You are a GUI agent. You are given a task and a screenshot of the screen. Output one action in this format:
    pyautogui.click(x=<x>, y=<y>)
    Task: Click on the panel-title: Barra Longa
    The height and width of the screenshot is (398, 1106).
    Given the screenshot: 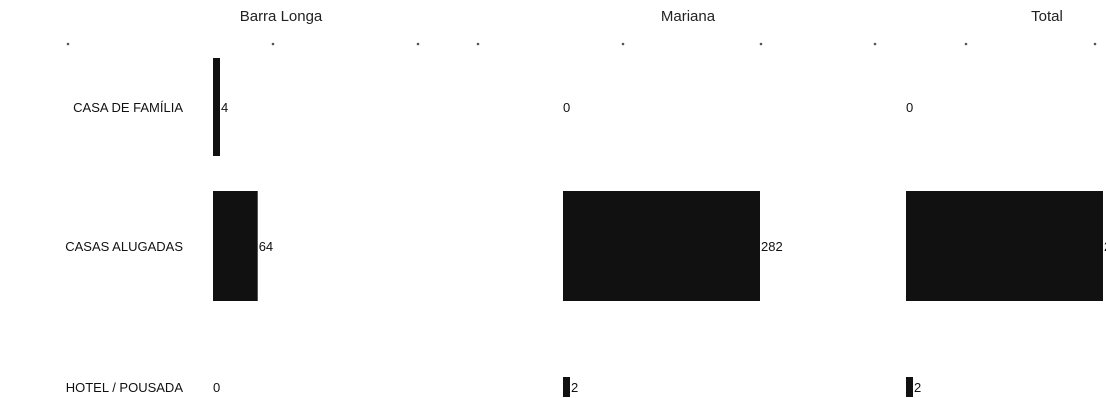 What is the action you would take?
    pyautogui.click(x=281, y=16)
    